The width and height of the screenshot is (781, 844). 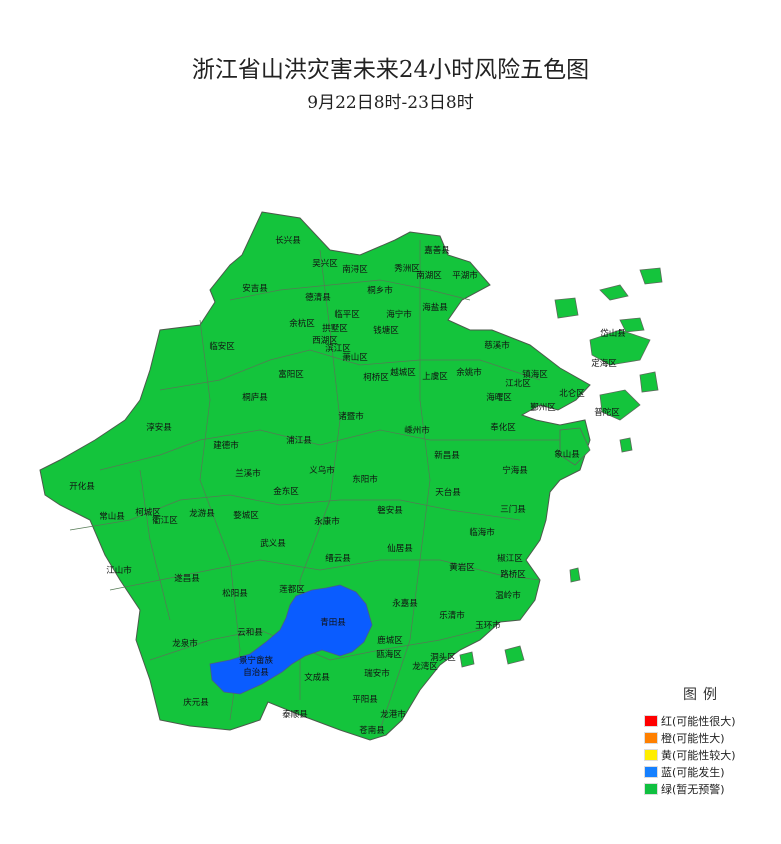 What do you see at coordinates (372, 730) in the screenshot?
I see `county-label: 苍南县` at bounding box center [372, 730].